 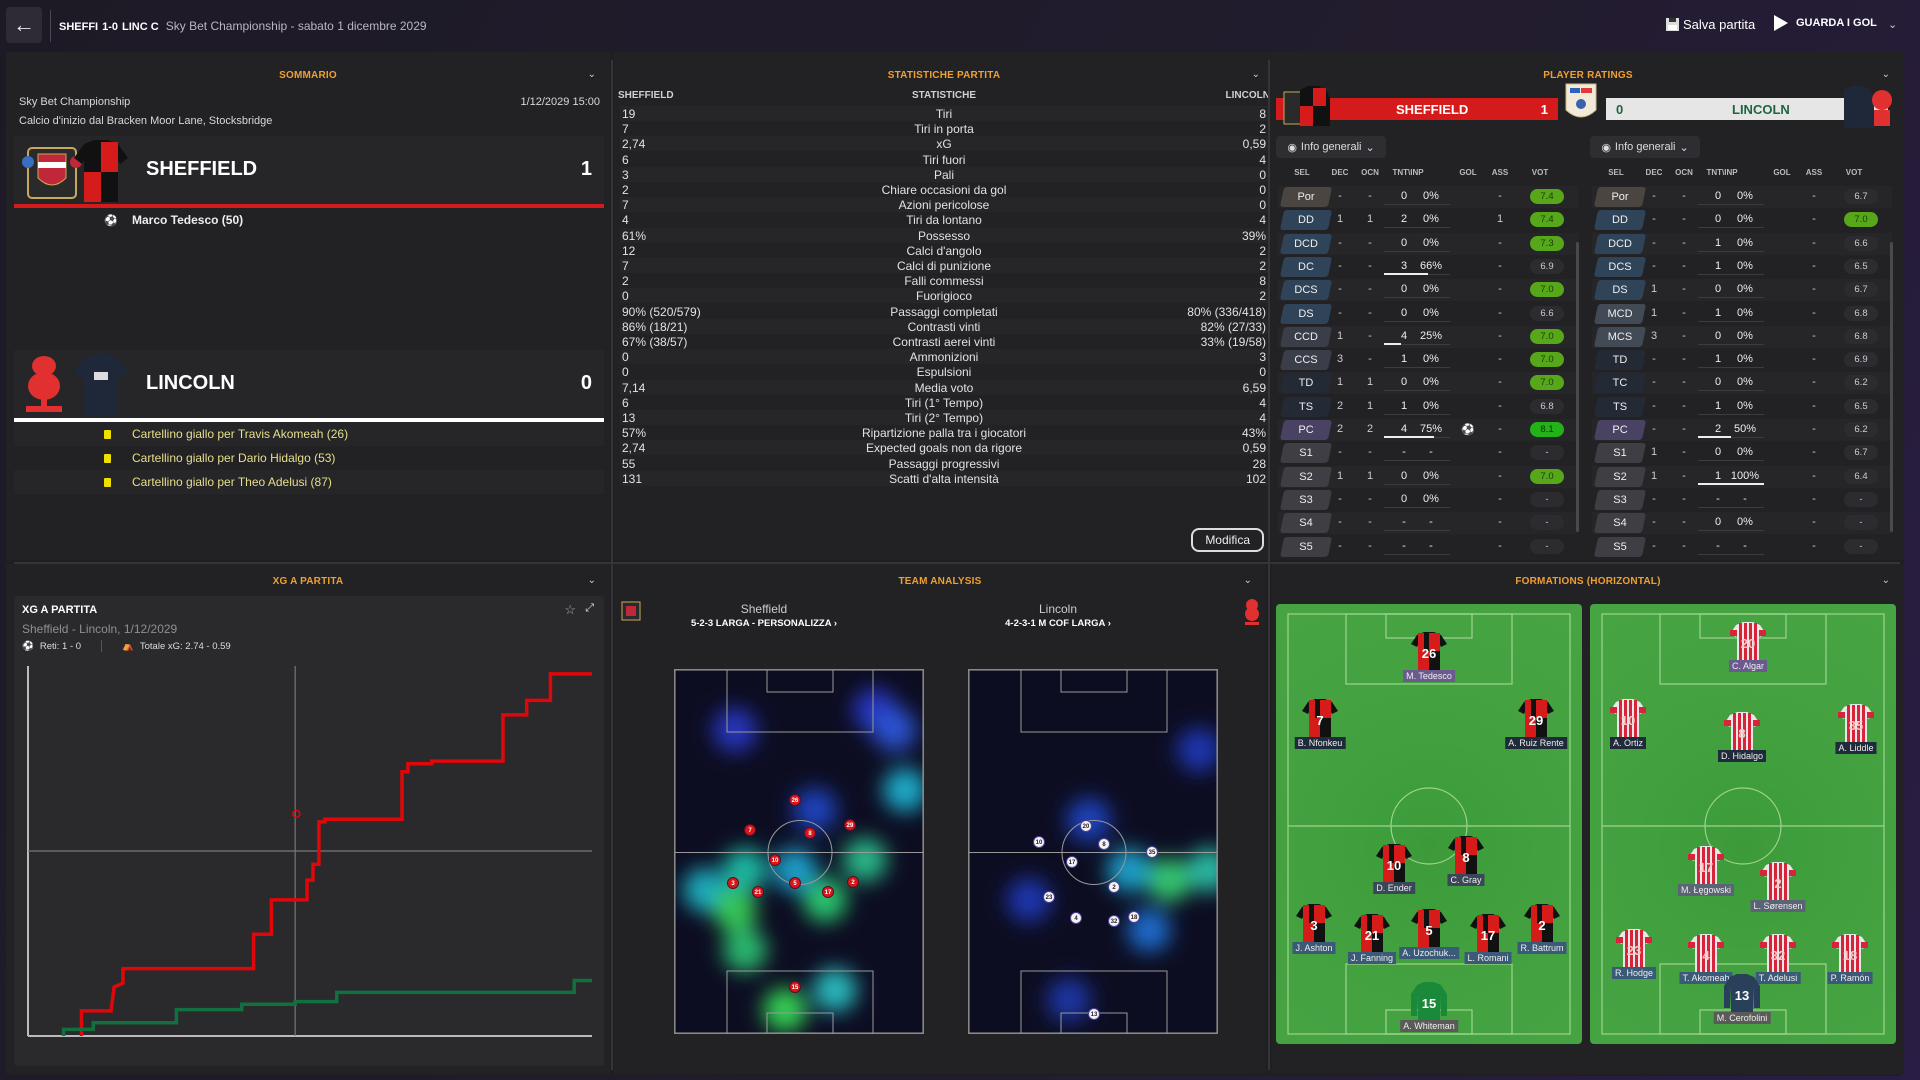 I want to click on player-position-marker: 29, so click(x=850, y=825).